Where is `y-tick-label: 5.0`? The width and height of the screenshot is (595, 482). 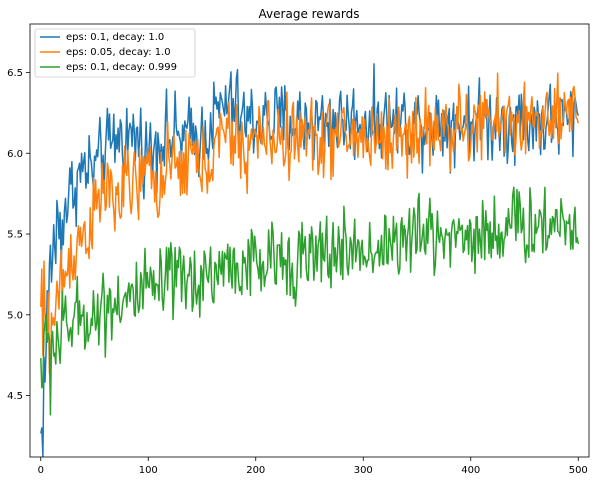
y-tick-label: 5.0 is located at coordinates (15, 315).